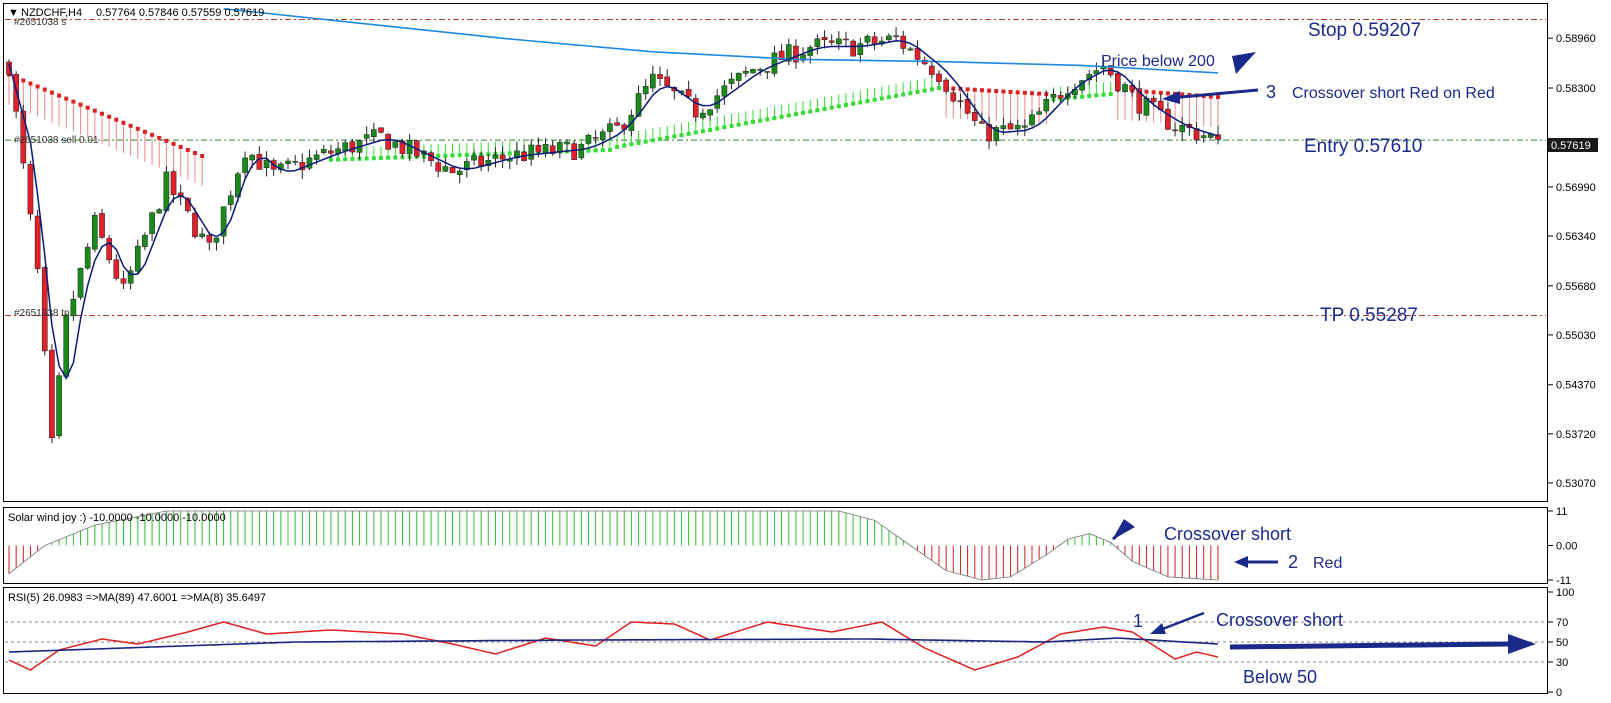 The image size is (1611, 703). I want to click on stop-level-label: Stop 0.59207, so click(1364, 30).